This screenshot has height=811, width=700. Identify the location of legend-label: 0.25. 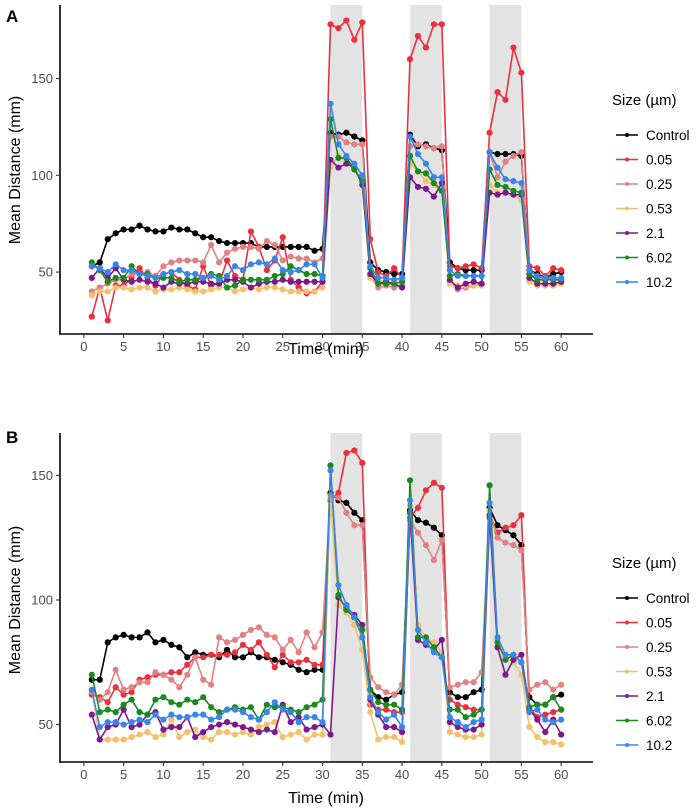
(659, 647).